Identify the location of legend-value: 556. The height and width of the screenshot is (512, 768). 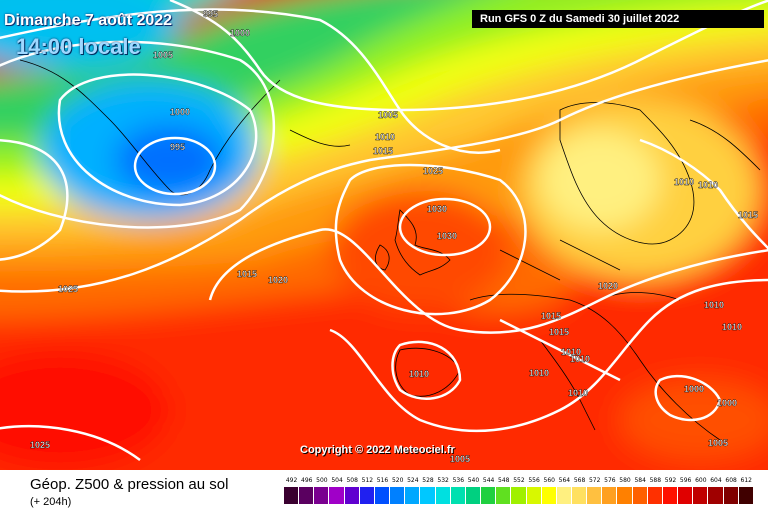
(534, 480).